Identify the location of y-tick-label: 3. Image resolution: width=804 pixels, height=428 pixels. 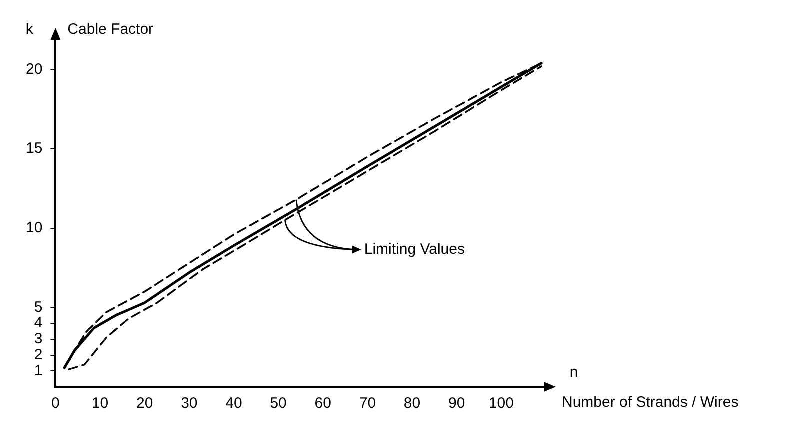
(38, 339).